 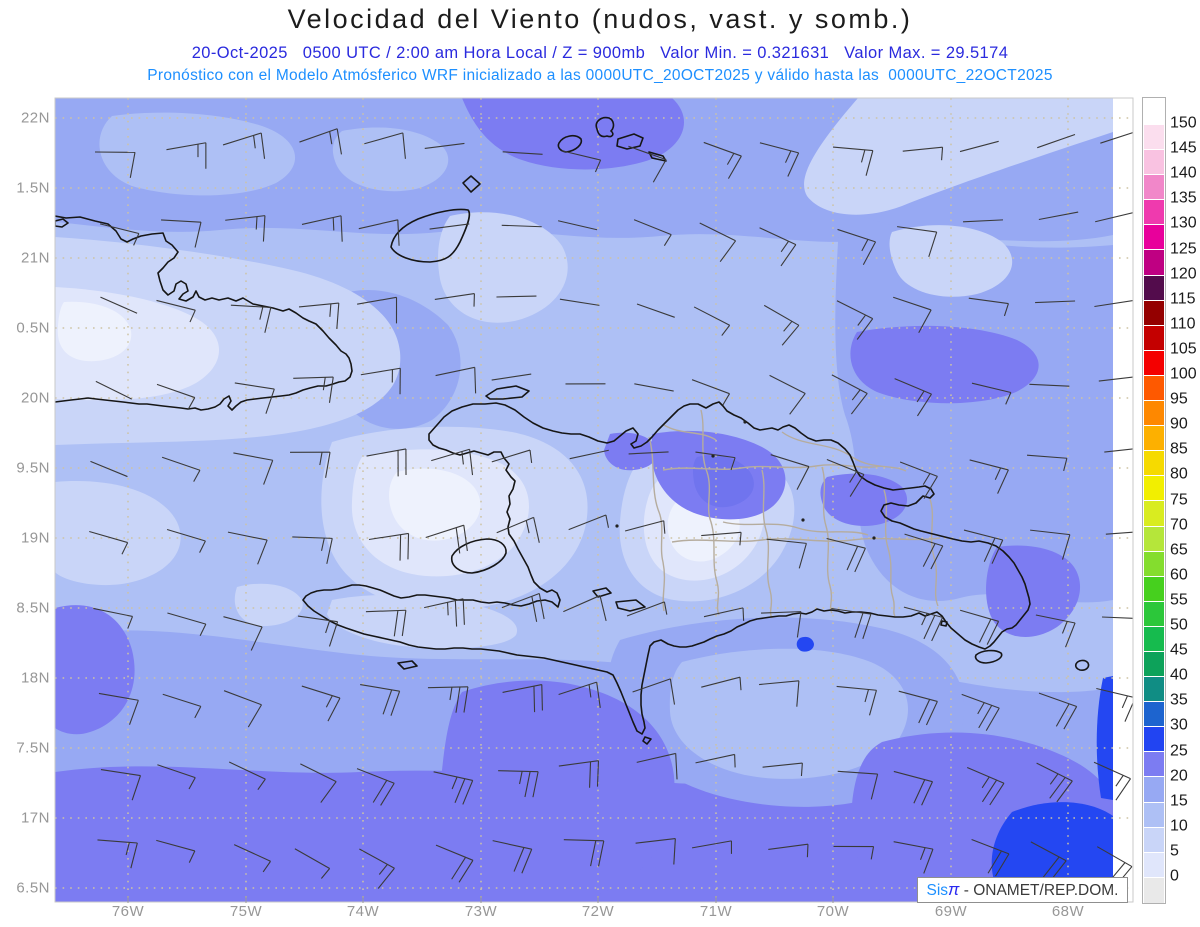 I want to click on colorbar-tick-label: 35, so click(x=1179, y=700).